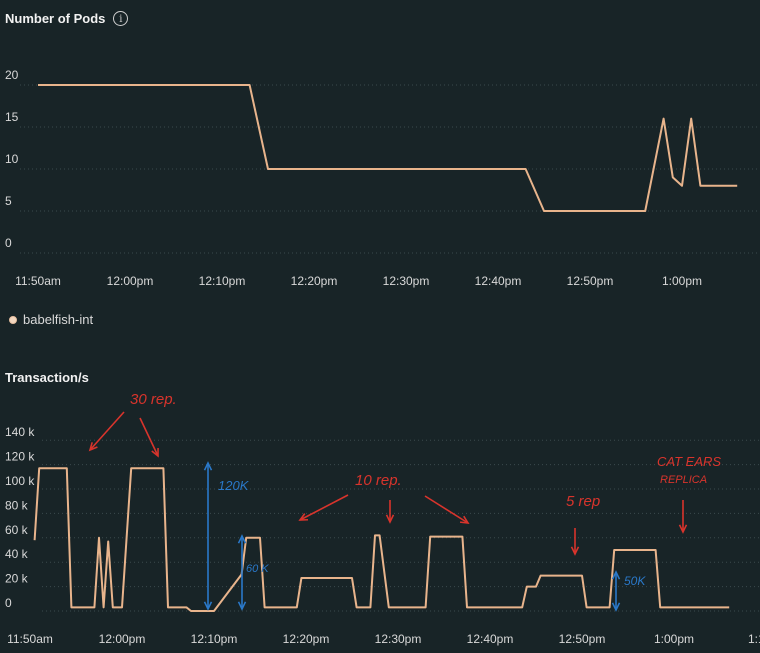 The image size is (760, 653). What do you see at coordinates (153, 399) in the screenshot?
I see `annotation-30-rep: 30 rep.` at bounding box center [153, 399].